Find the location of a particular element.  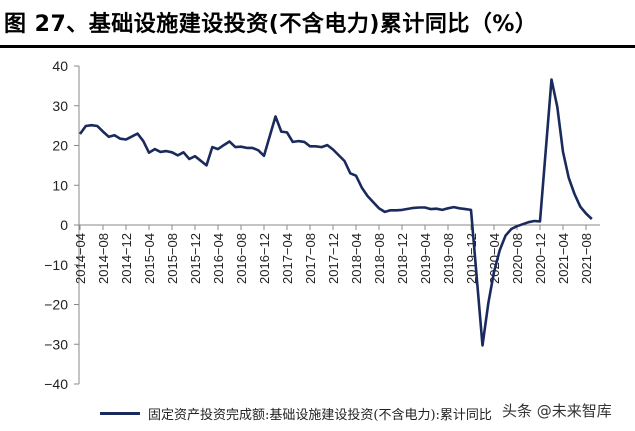

legend-line-swatch is located at coordinates (120, 413).